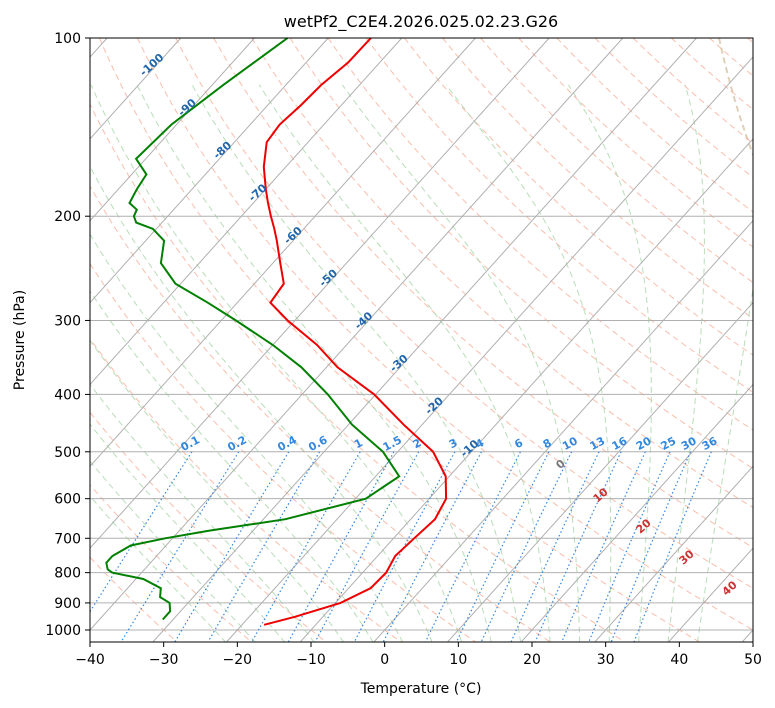 Image resolution: width=775 pixels, height=708 pixels. Describe the element at coordinates (606, 660) in the screenshot. I see `x-tick-label: 30` at that location.